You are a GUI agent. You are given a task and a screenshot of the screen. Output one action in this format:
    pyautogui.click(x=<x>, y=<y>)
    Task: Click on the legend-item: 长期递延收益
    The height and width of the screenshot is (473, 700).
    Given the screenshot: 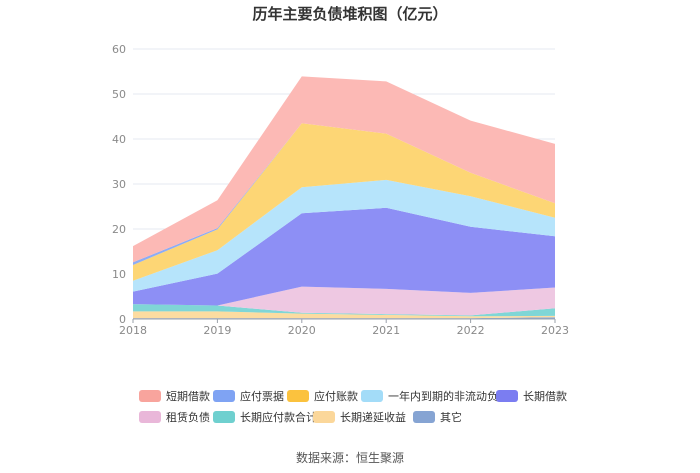 What is the action you would take?
    pyautogui.click(x=359, y=417)
    